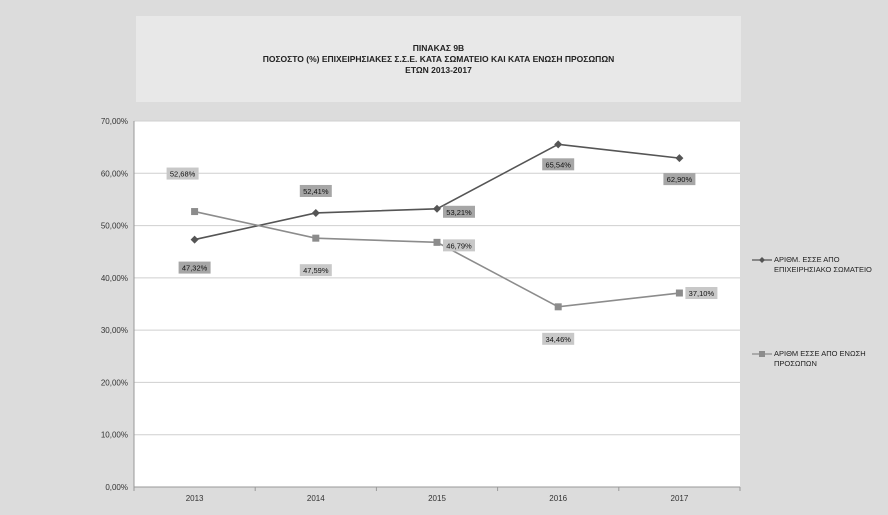 Image resolution: width=888 pixels, height=515 pixels. What do you see at coordinates (114, 121) in the screenshot?
I see `y-tick-label: 70,00%` at bounding box center [114, 121].